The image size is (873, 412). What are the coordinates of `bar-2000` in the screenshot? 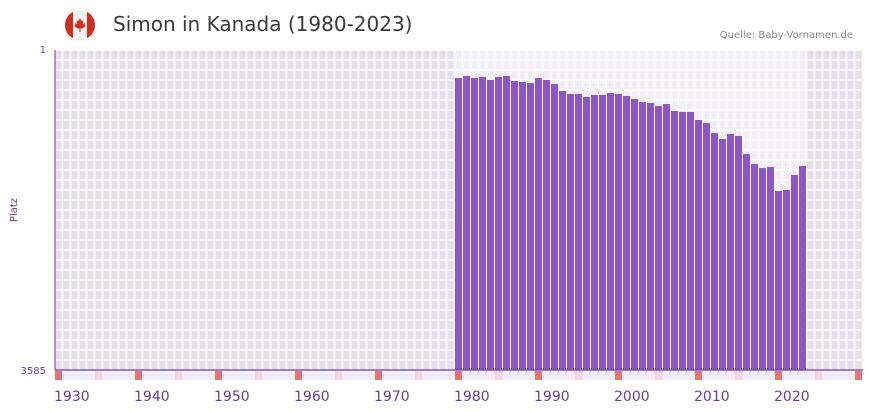 It's located at (618, 232).